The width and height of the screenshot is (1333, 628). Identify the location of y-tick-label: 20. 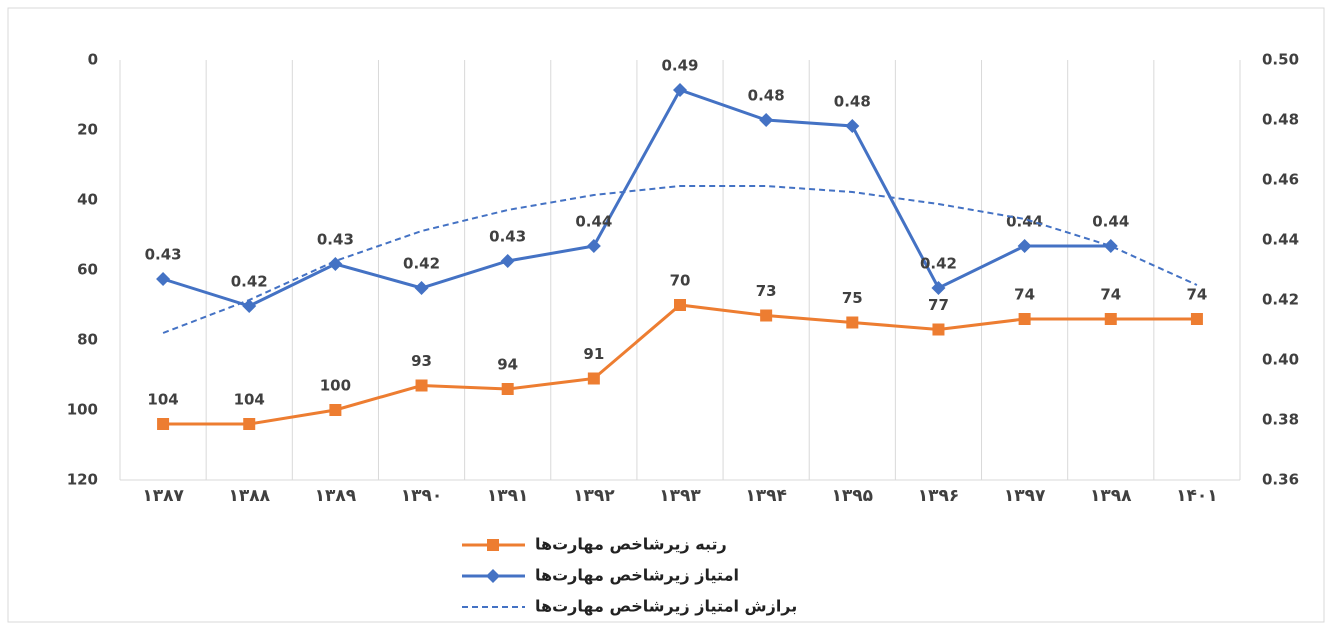
(87, 130).